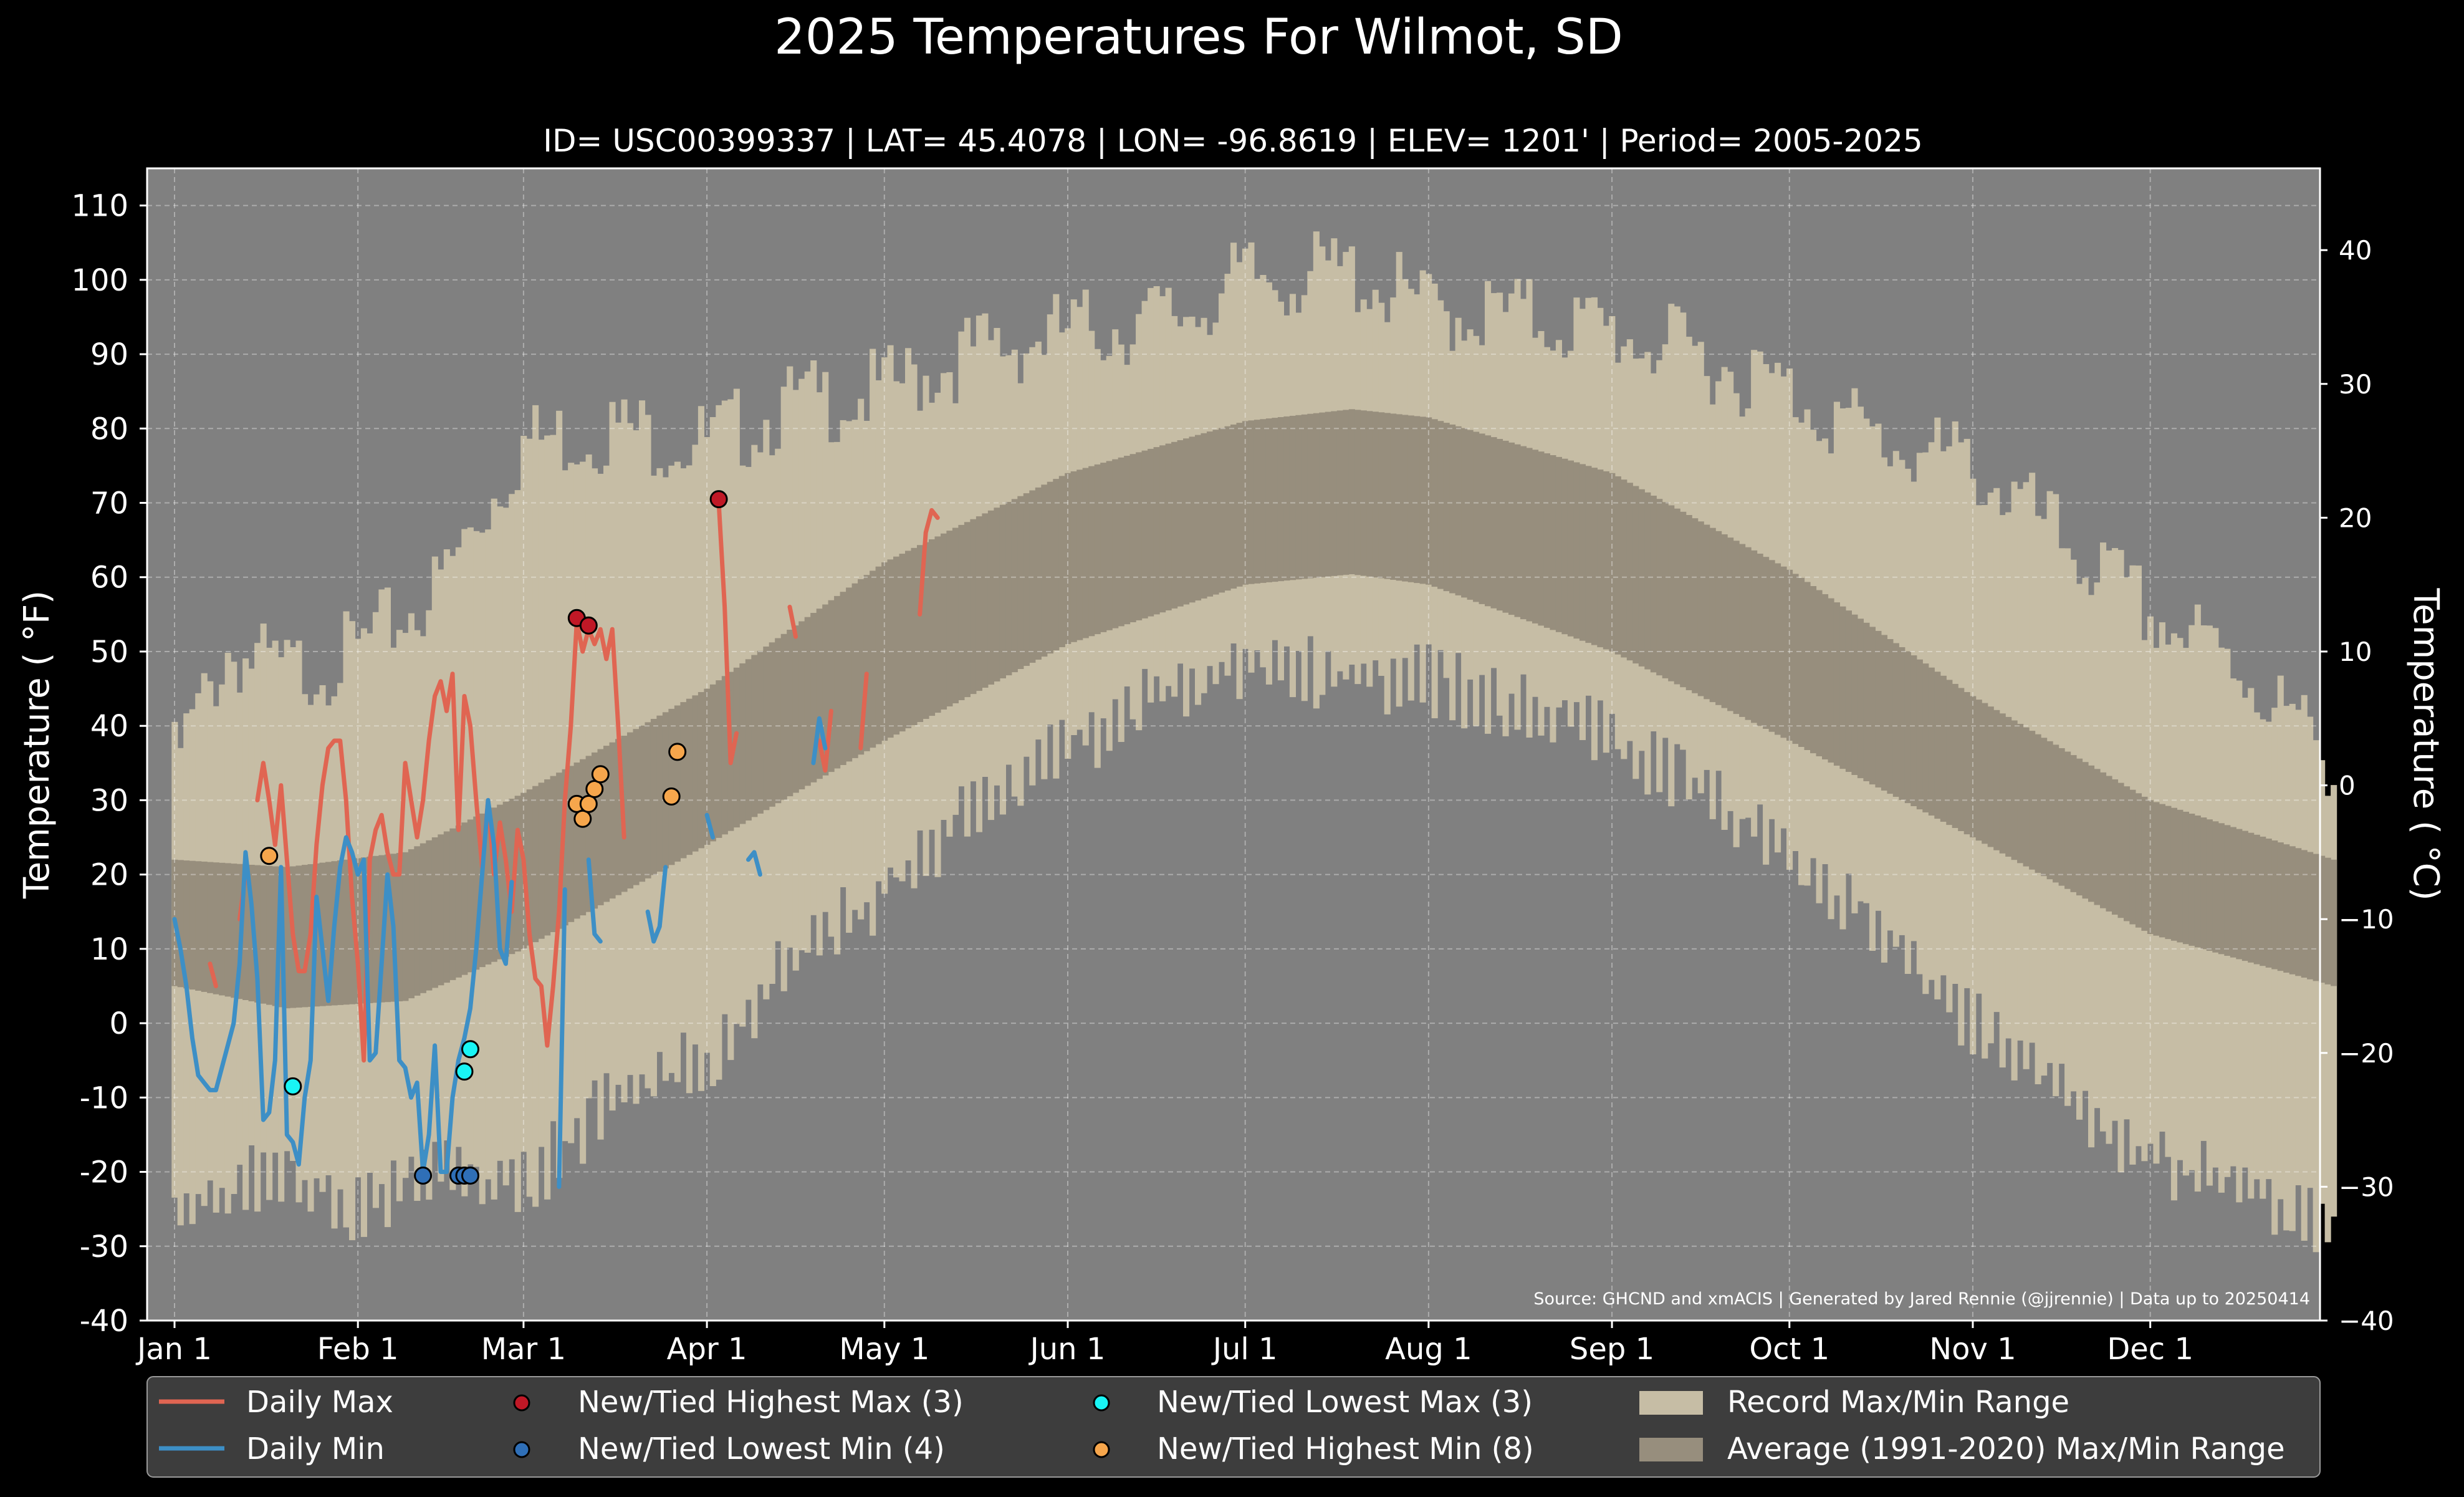 This screenshot has height=1497, width=2464. What do you see at coordinates (884, 1349) in the screenshot?
I see `x-tick-label: May 1` at bounding box center [884, 1349].